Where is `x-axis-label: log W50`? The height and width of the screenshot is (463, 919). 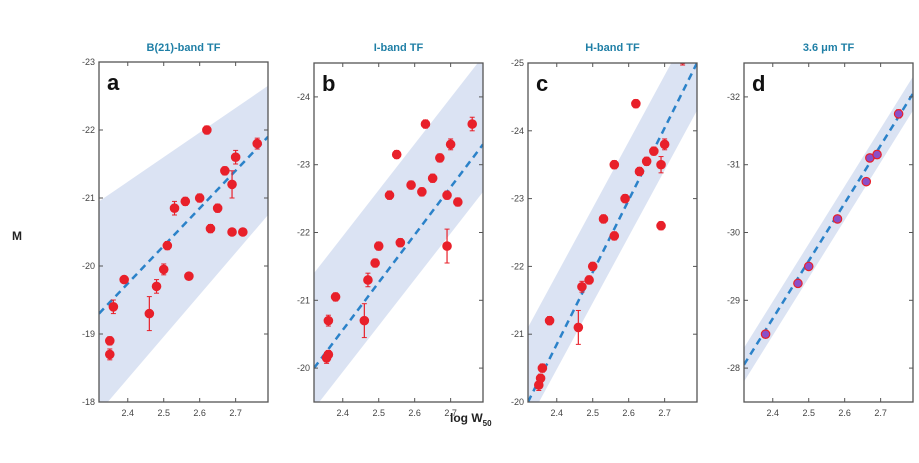
x-axis-label: log W50 is located at coordinates (471, 419).